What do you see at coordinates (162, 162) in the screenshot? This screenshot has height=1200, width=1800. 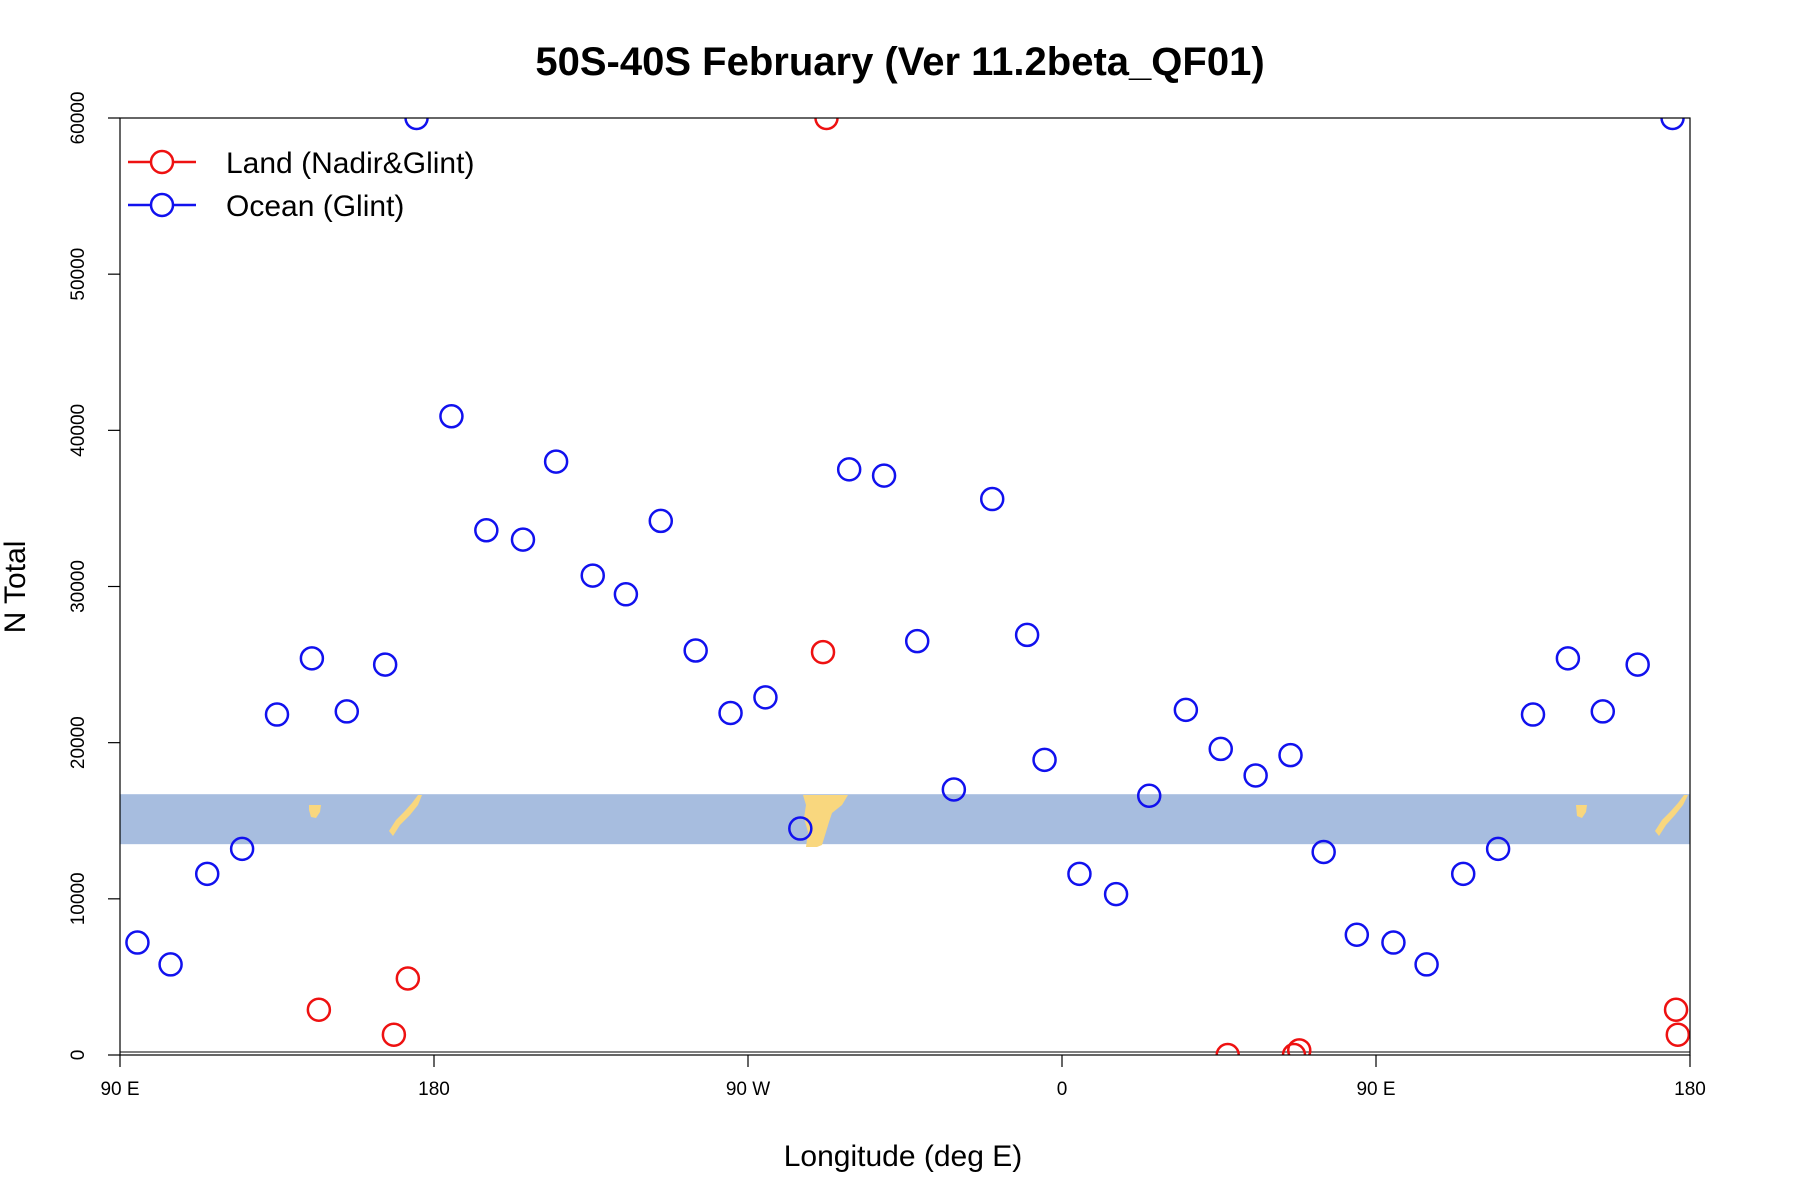 I see `legend-marker-land` at bounding box center [162, 162].